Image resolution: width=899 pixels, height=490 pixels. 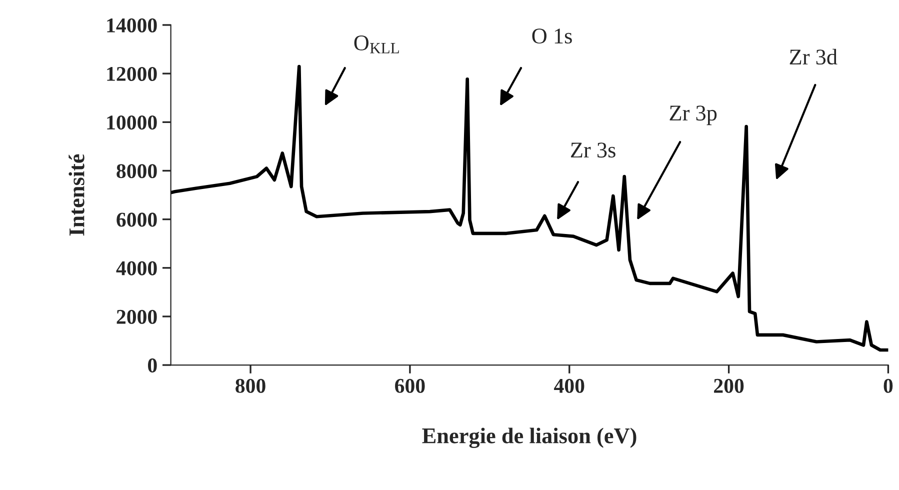 What do you see at coordinates (132, 25) in the screenshot?
I see `y-tick-label: 14000` at bounding box center [132, 25].